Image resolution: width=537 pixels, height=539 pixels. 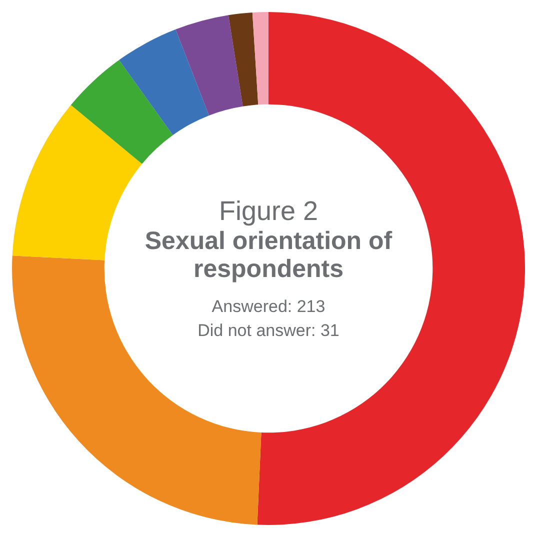 What do you see at coordinates (269, 307) in the screenshot?
I see `text: Answered: 213` at bounding box center [269, 307].